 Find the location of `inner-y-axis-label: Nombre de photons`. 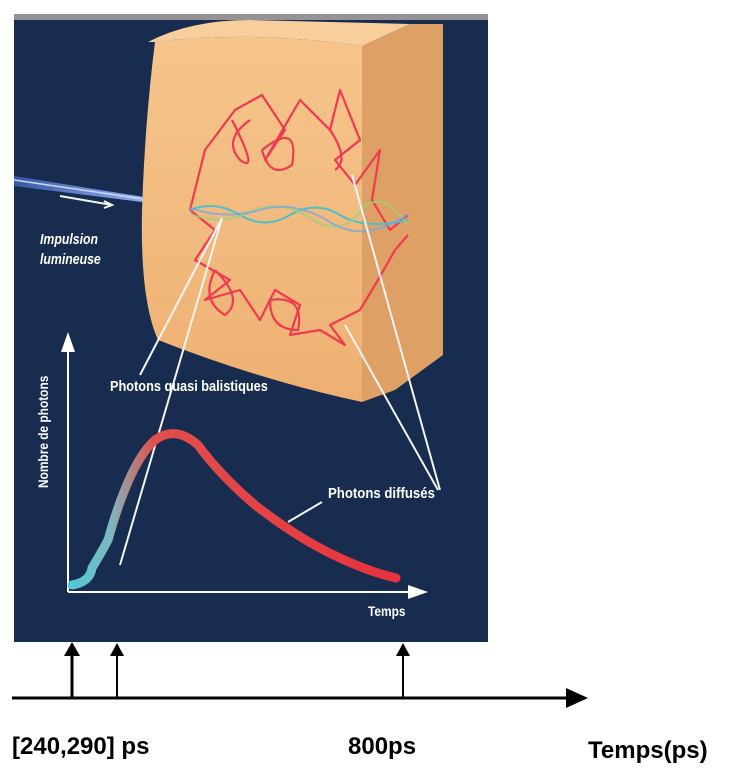

inner-y-axis-label: Nombre de photons is located at coordinates (43, 432).